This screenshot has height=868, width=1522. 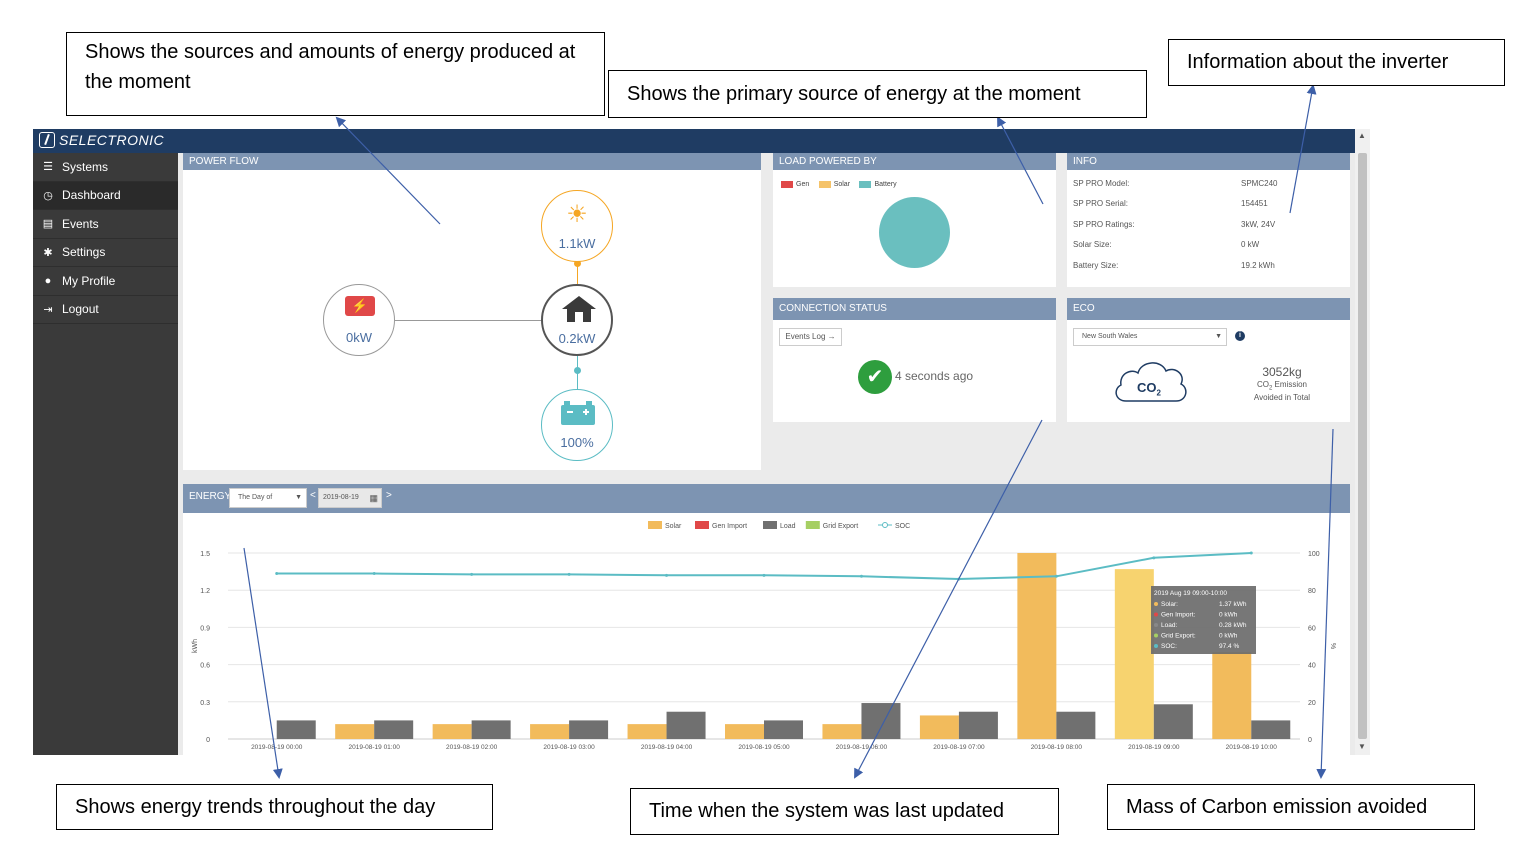 What do you see at coordinates (578, 413) in the screenshot?
I see `battery-icon` at bounding box center [578, 413].